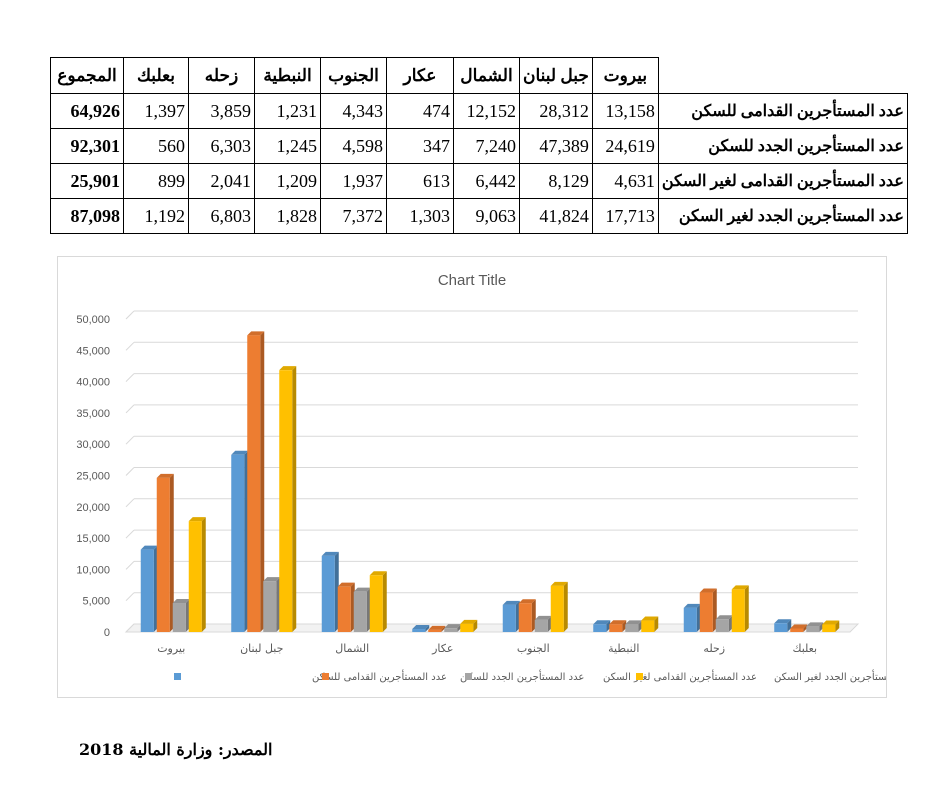 The height and width of the screenshot is (796, 944). I want to click on x-tick-label: جبل لبنان, so click(261, 648).